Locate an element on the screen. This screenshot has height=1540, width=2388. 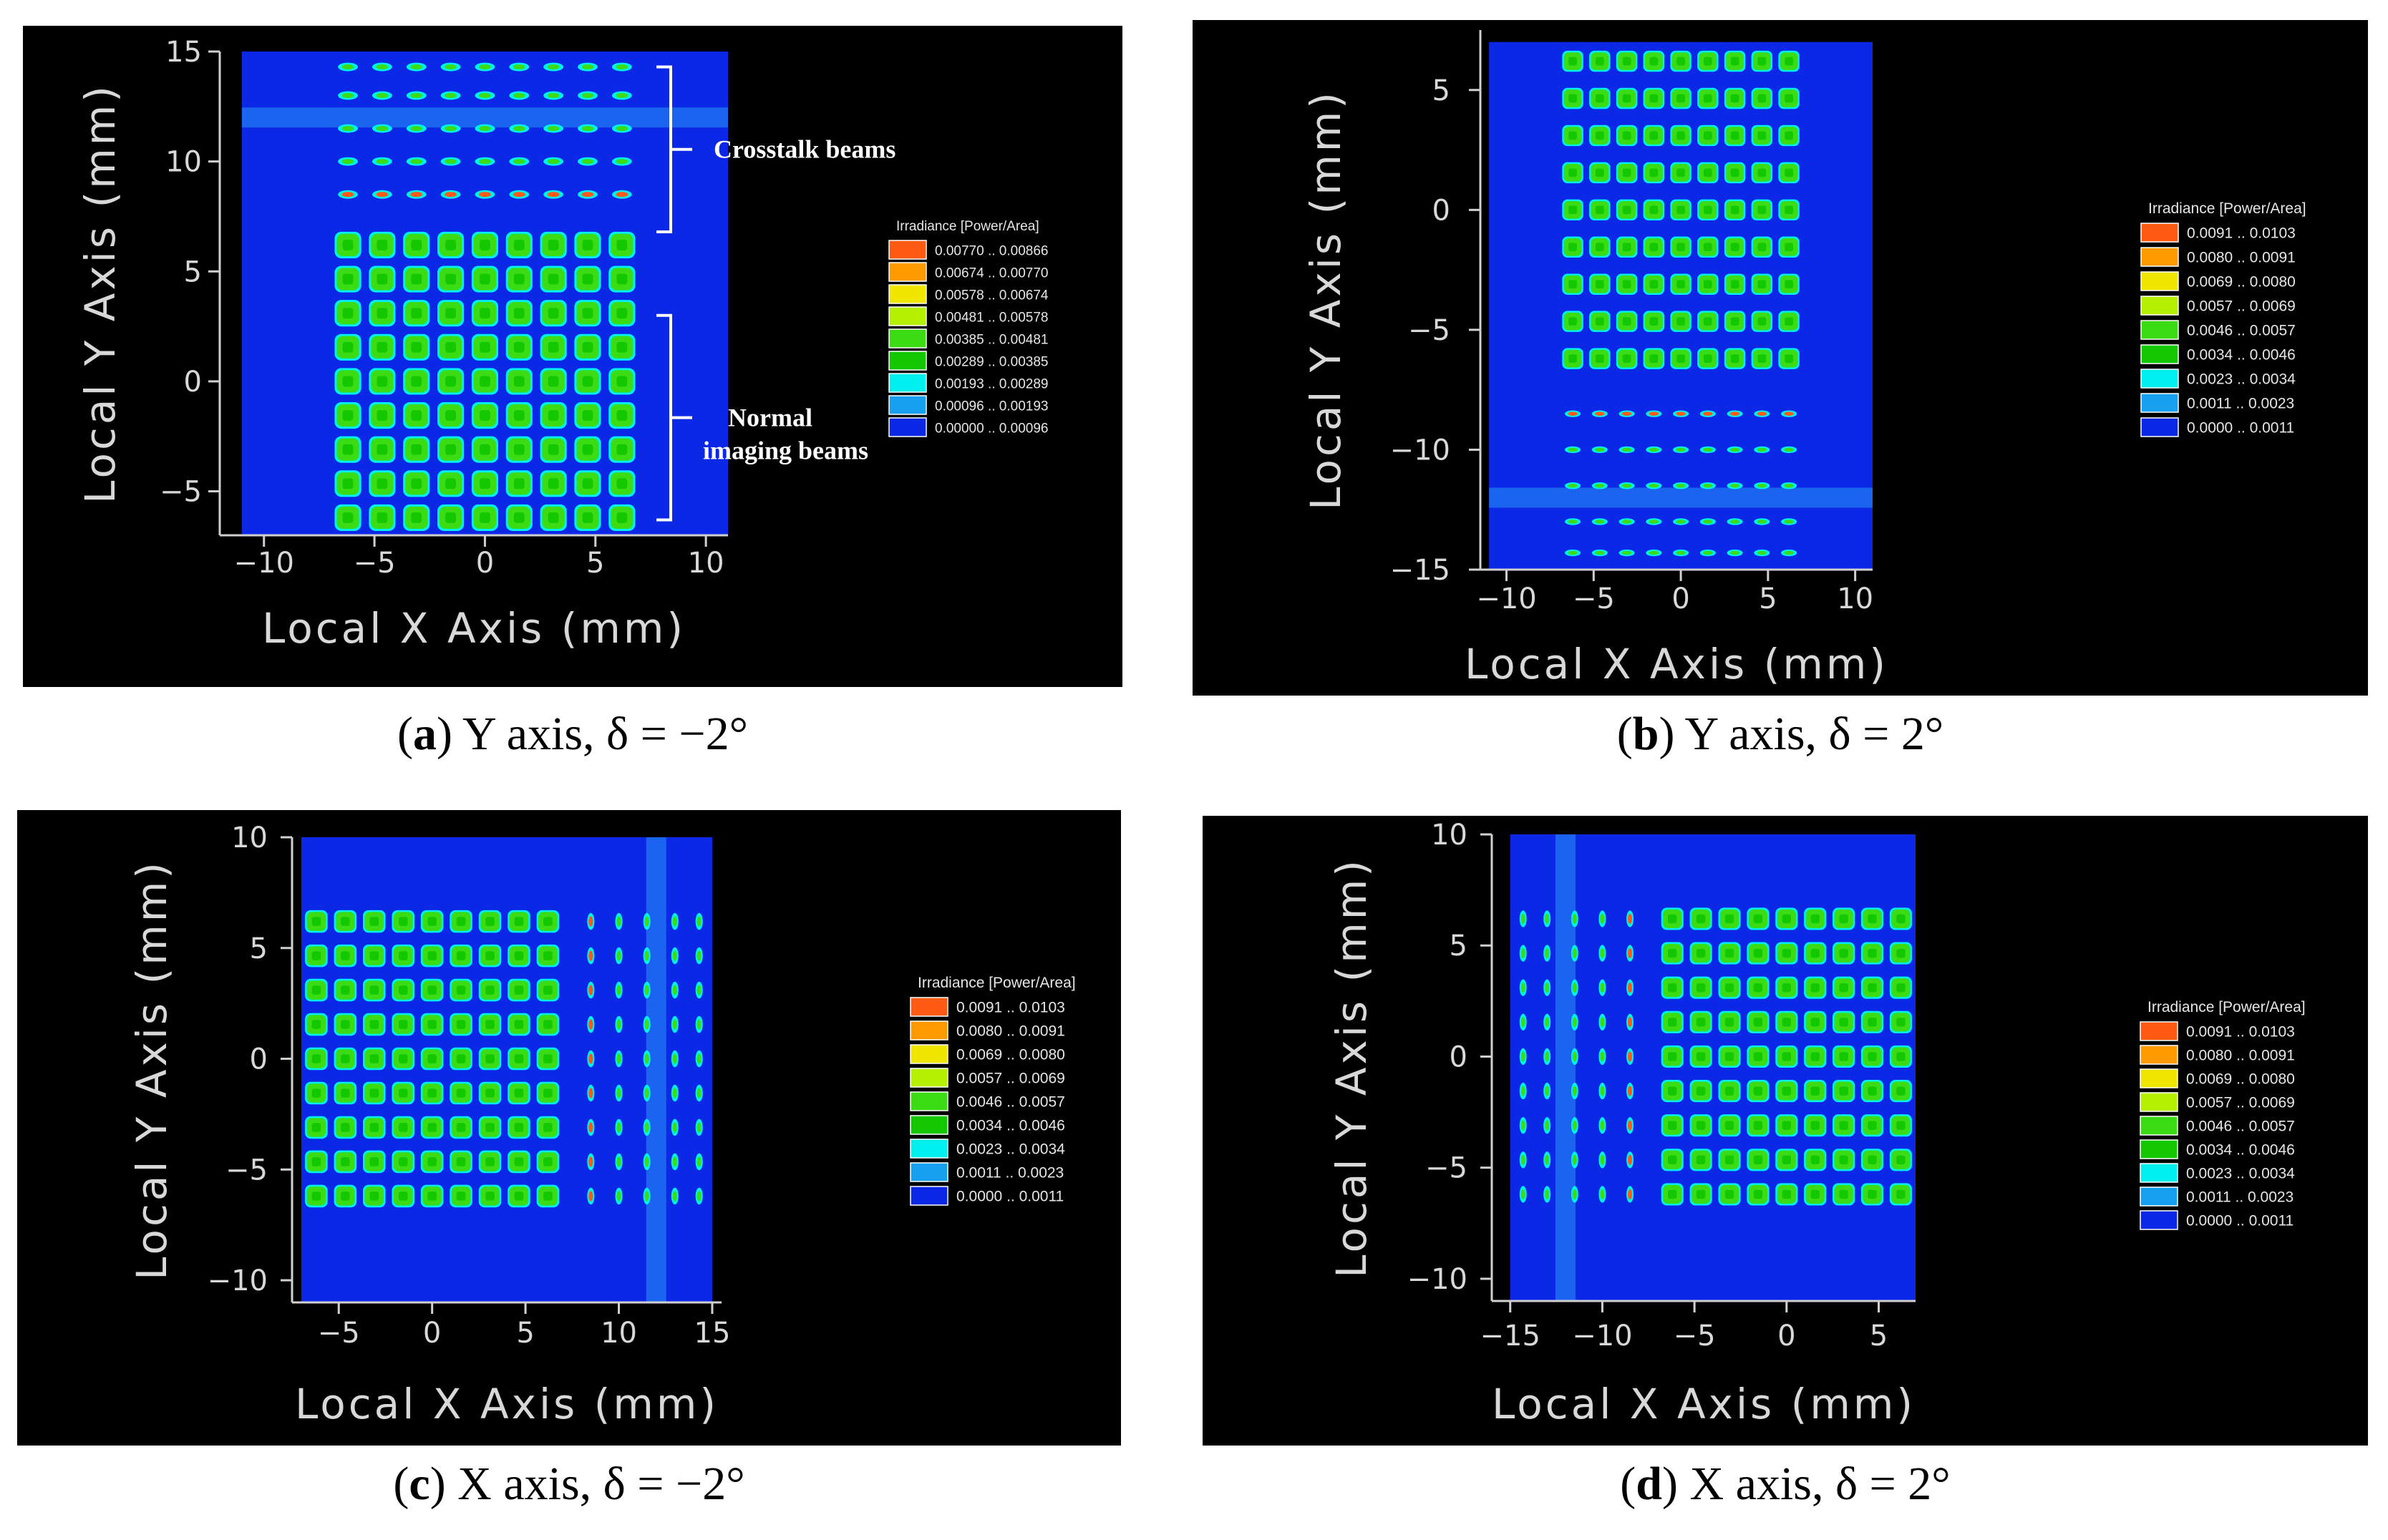
legend-label: 0.0069 .. 0.0080 is located at coordinates (1011, 1054).